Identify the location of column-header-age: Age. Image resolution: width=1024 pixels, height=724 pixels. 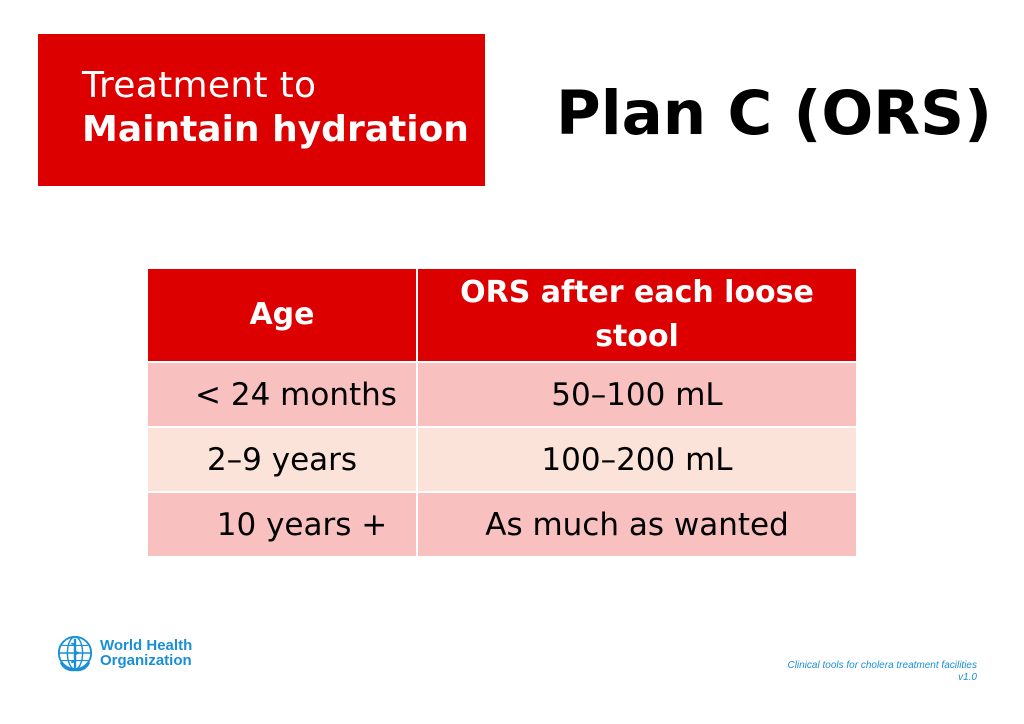
(282, 315).